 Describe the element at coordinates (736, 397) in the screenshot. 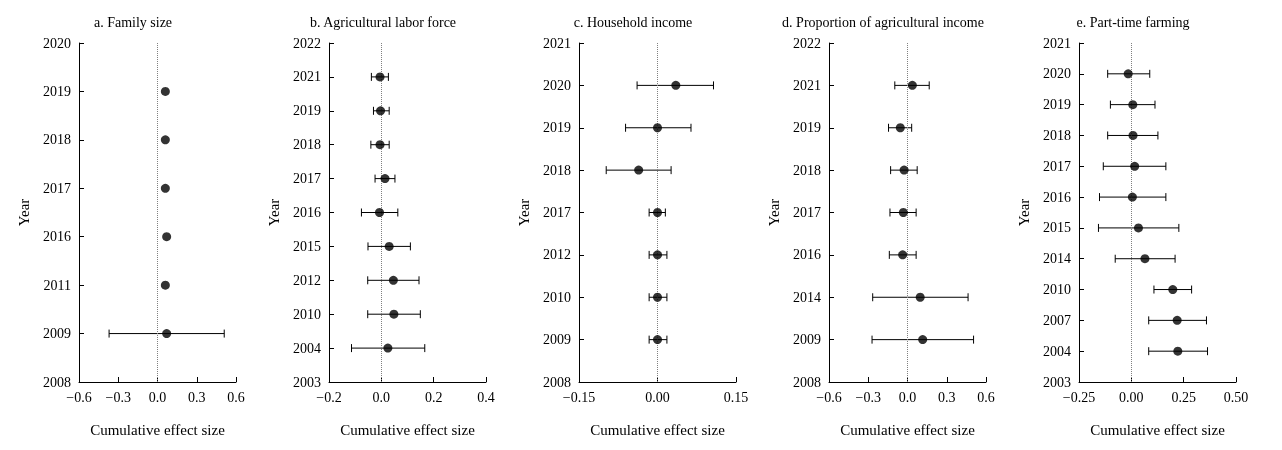

I see `x-tick-label: 0.15` at that location.